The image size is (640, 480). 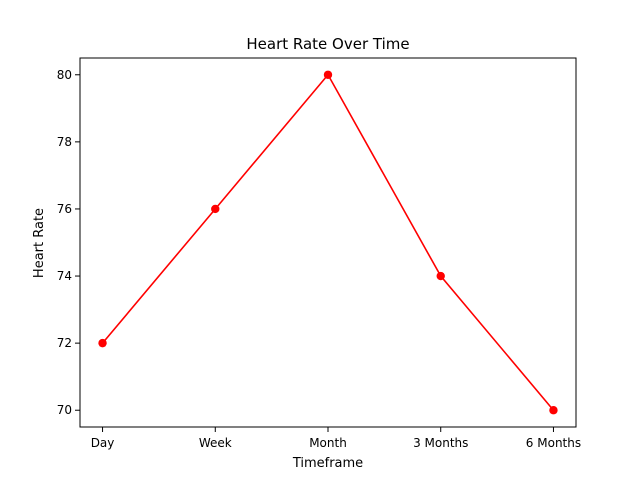 What do you see at coordinates (64, 209) in the screenshot?
I see `y-tick-label: 76` at bounding box center [64, 209].